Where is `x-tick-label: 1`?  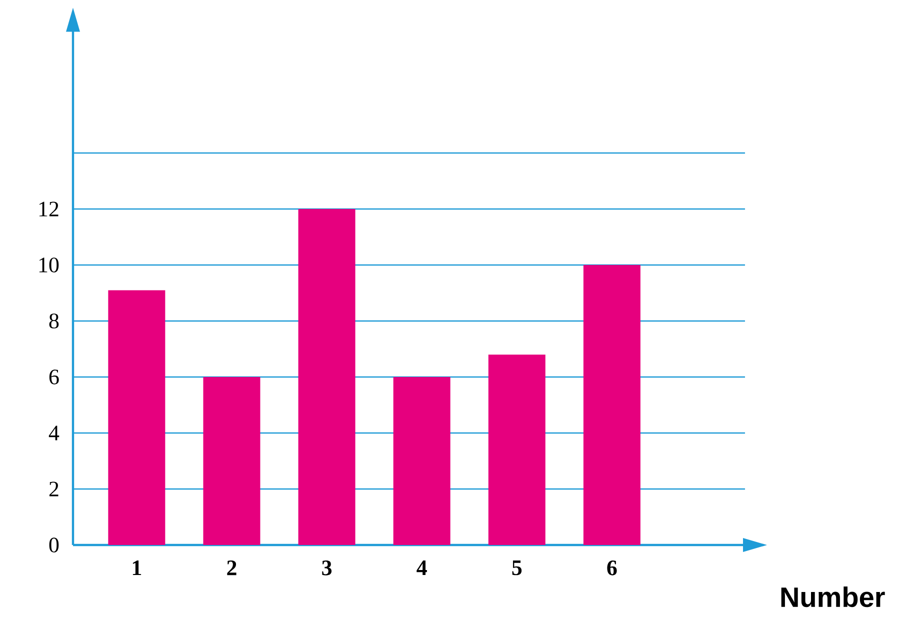
x-tick-label: 1 is located at coordinates (137, 568).